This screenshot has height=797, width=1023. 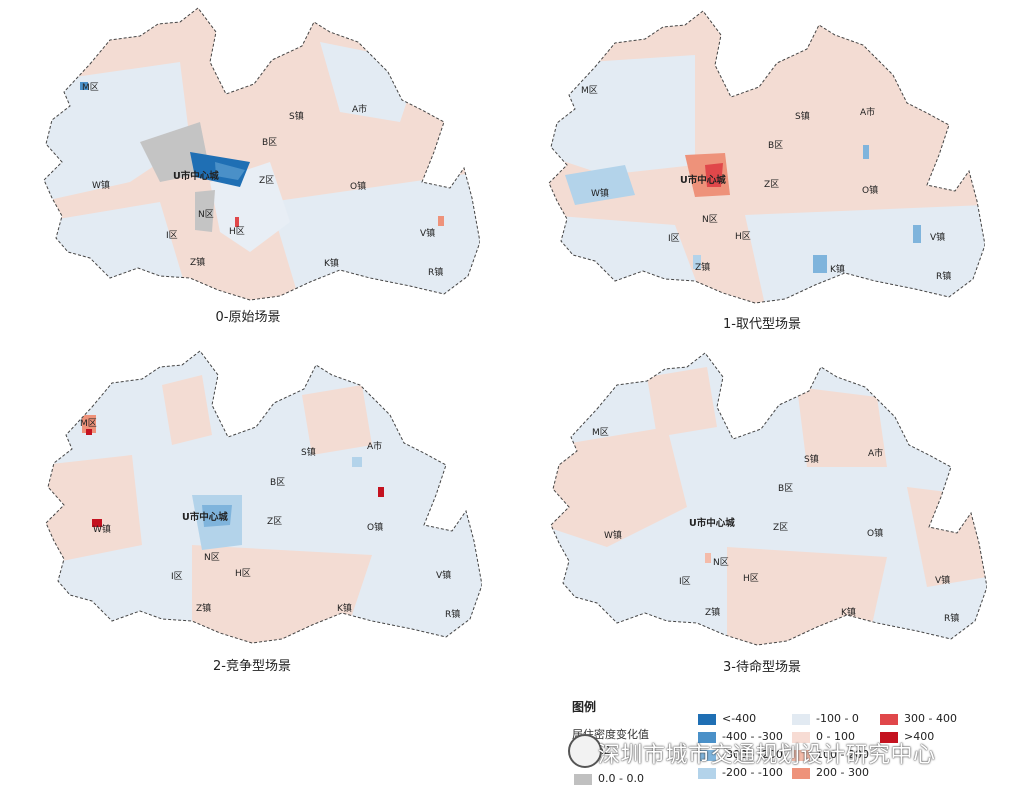 What do you see at coordinates (842, 772) in the screenshot?
I see `legend-label-7: 200 - 300` at bounding box center [842, 772].